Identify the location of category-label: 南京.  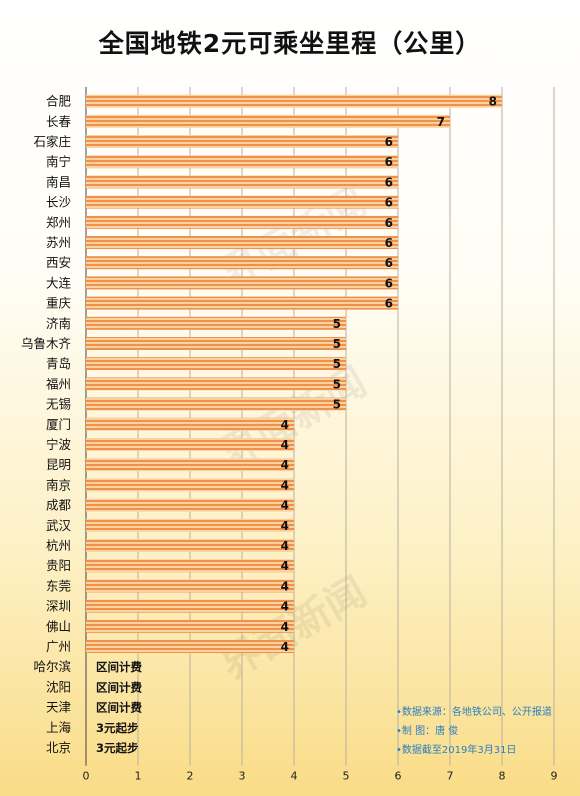
(58, 484).